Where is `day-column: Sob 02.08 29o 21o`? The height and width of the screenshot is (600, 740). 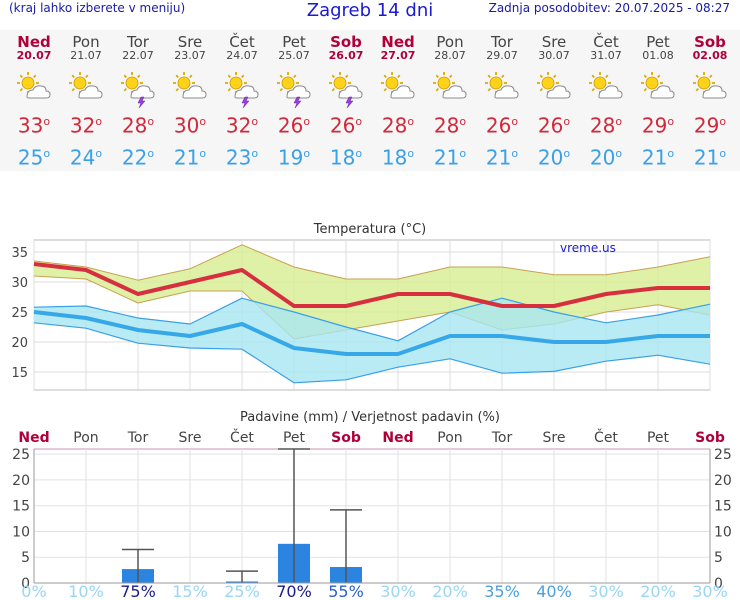
day-column: Sob 02.08 29o 21o is located at coordinates (710, 99).